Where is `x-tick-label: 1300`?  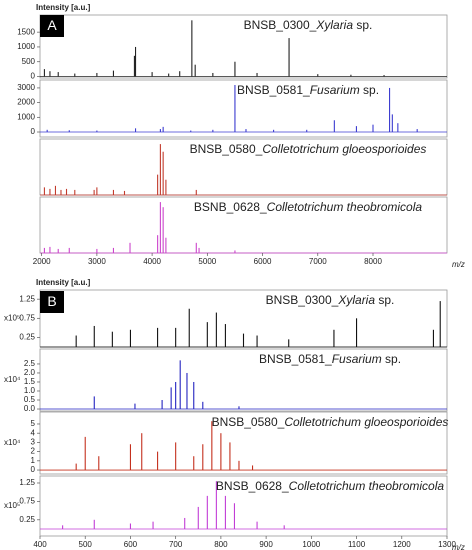 x-tick-label: 1300 is located at coordinates (447, 544).